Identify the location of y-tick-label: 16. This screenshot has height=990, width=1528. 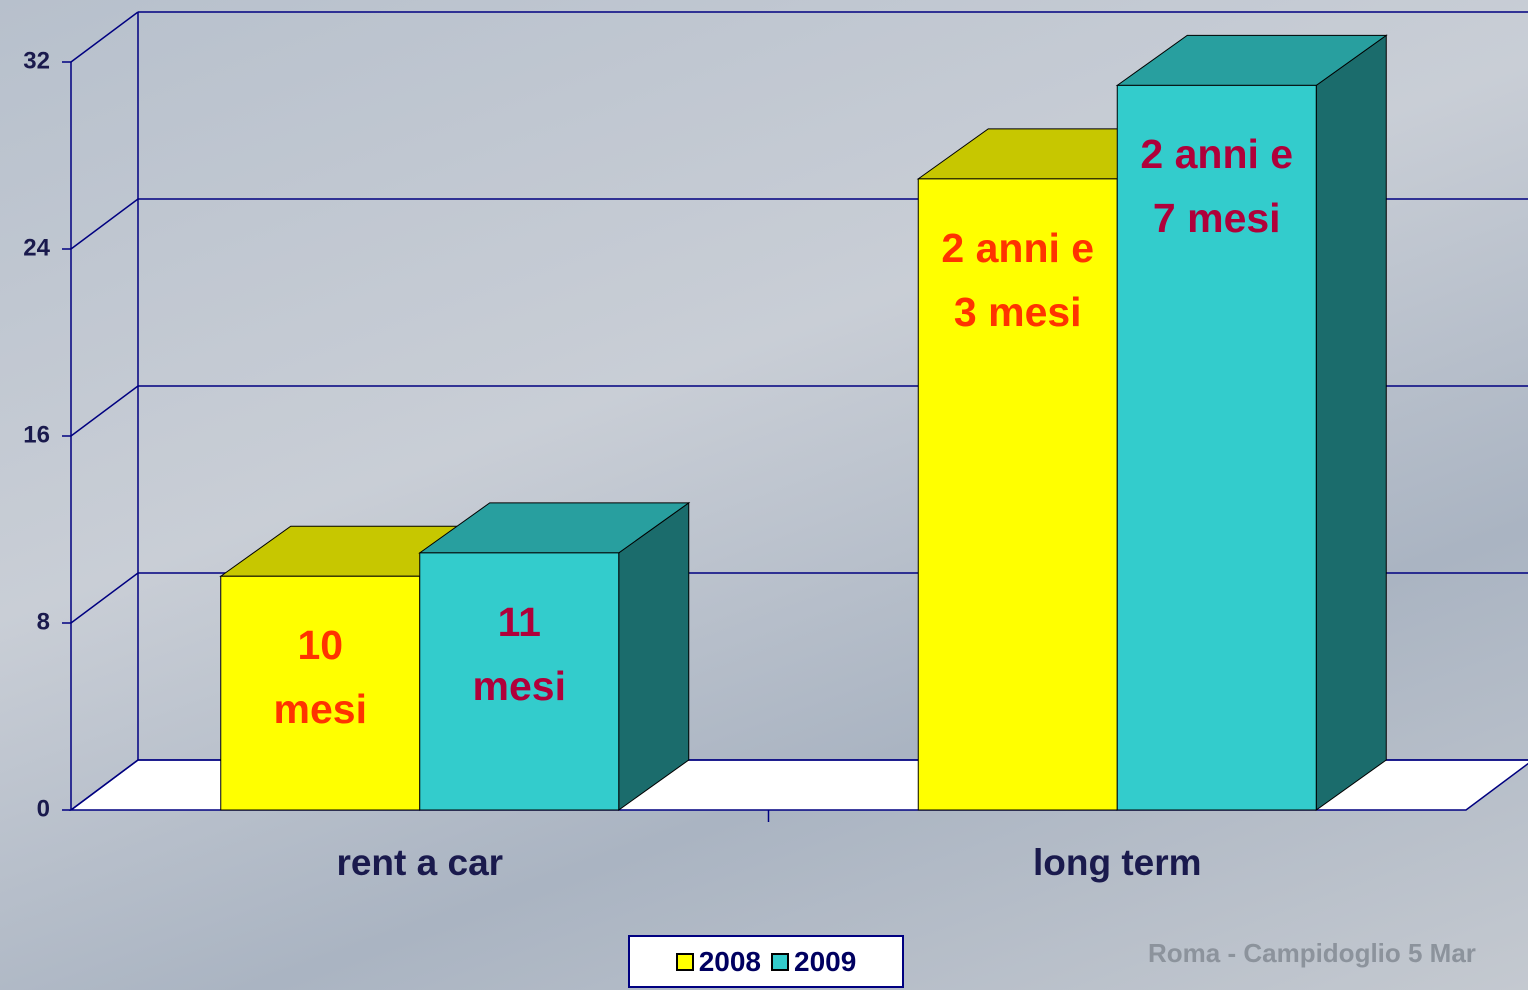
(36, 434).